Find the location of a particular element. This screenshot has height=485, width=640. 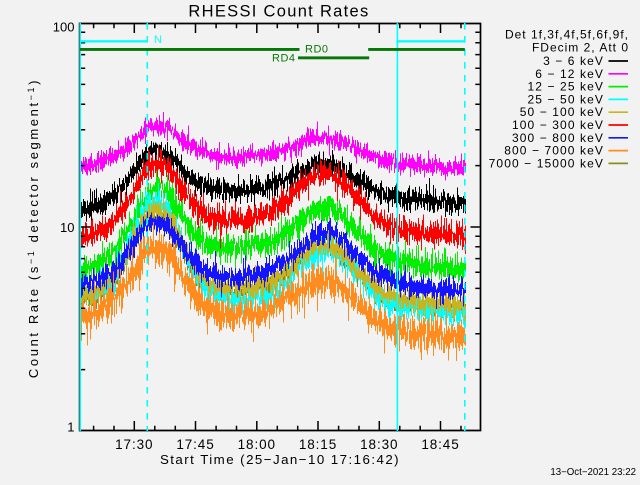

svg-text: 17:30 is located at coordinates (134, 444).